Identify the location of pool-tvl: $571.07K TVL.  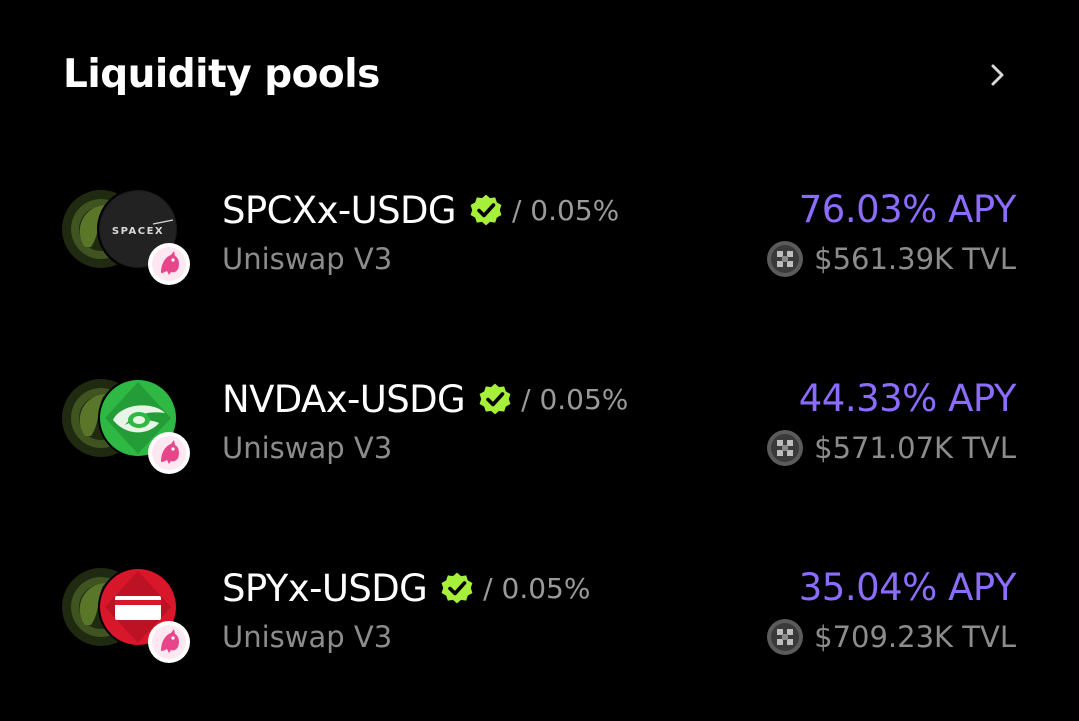
(915, 448).